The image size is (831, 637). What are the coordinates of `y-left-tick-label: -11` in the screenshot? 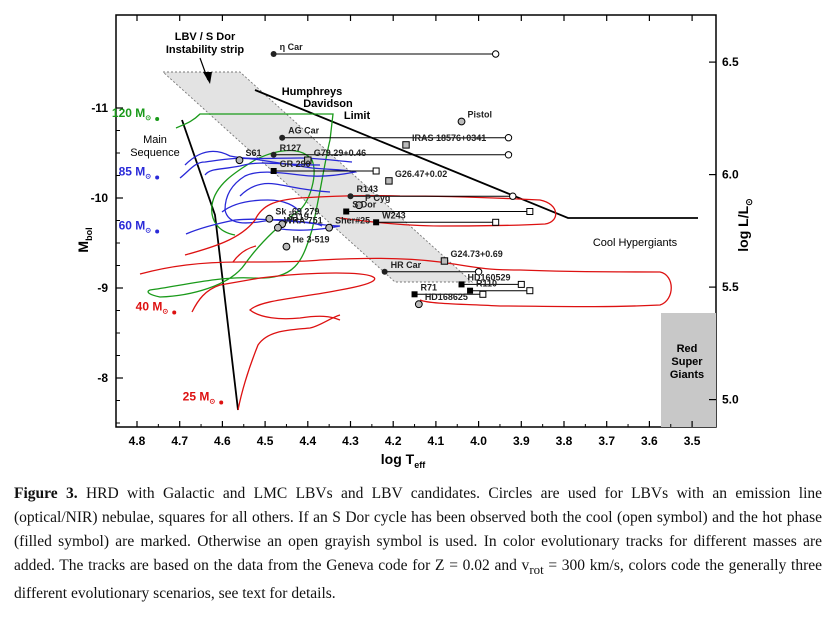 It's located at (99, 108).